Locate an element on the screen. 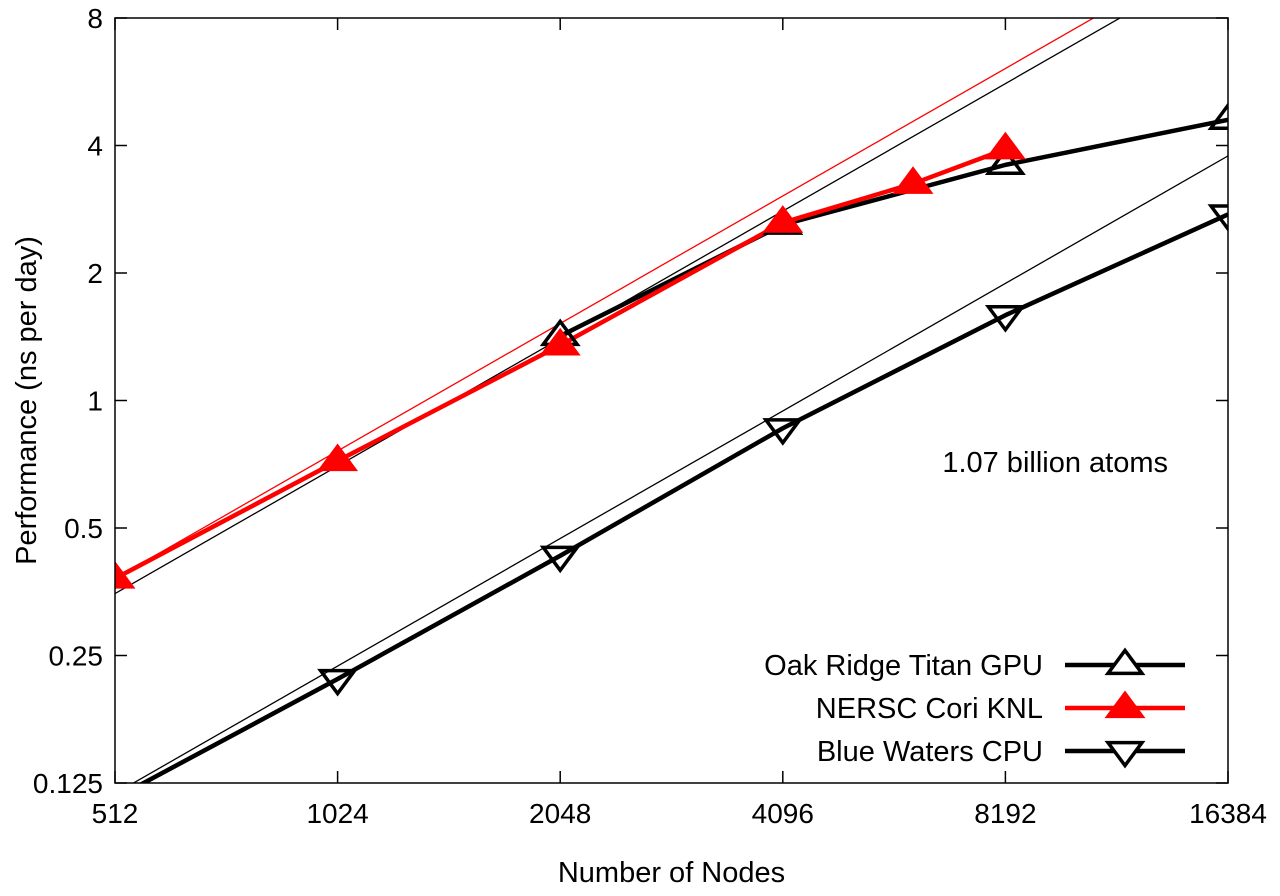 The image size is (1280, 896). y-tick-label: 0.5 is located at coordinates (83, 528).